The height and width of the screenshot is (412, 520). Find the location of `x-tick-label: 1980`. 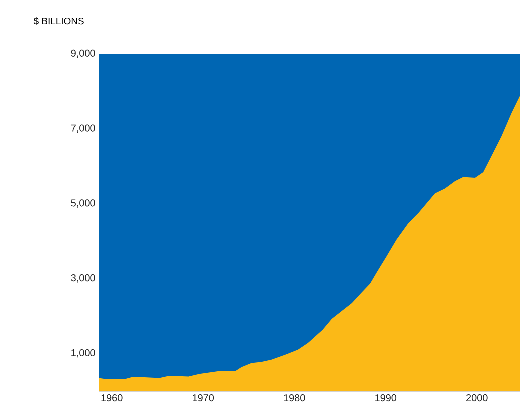

x-tick-label: 1980 is located at coordinates (295, 398).